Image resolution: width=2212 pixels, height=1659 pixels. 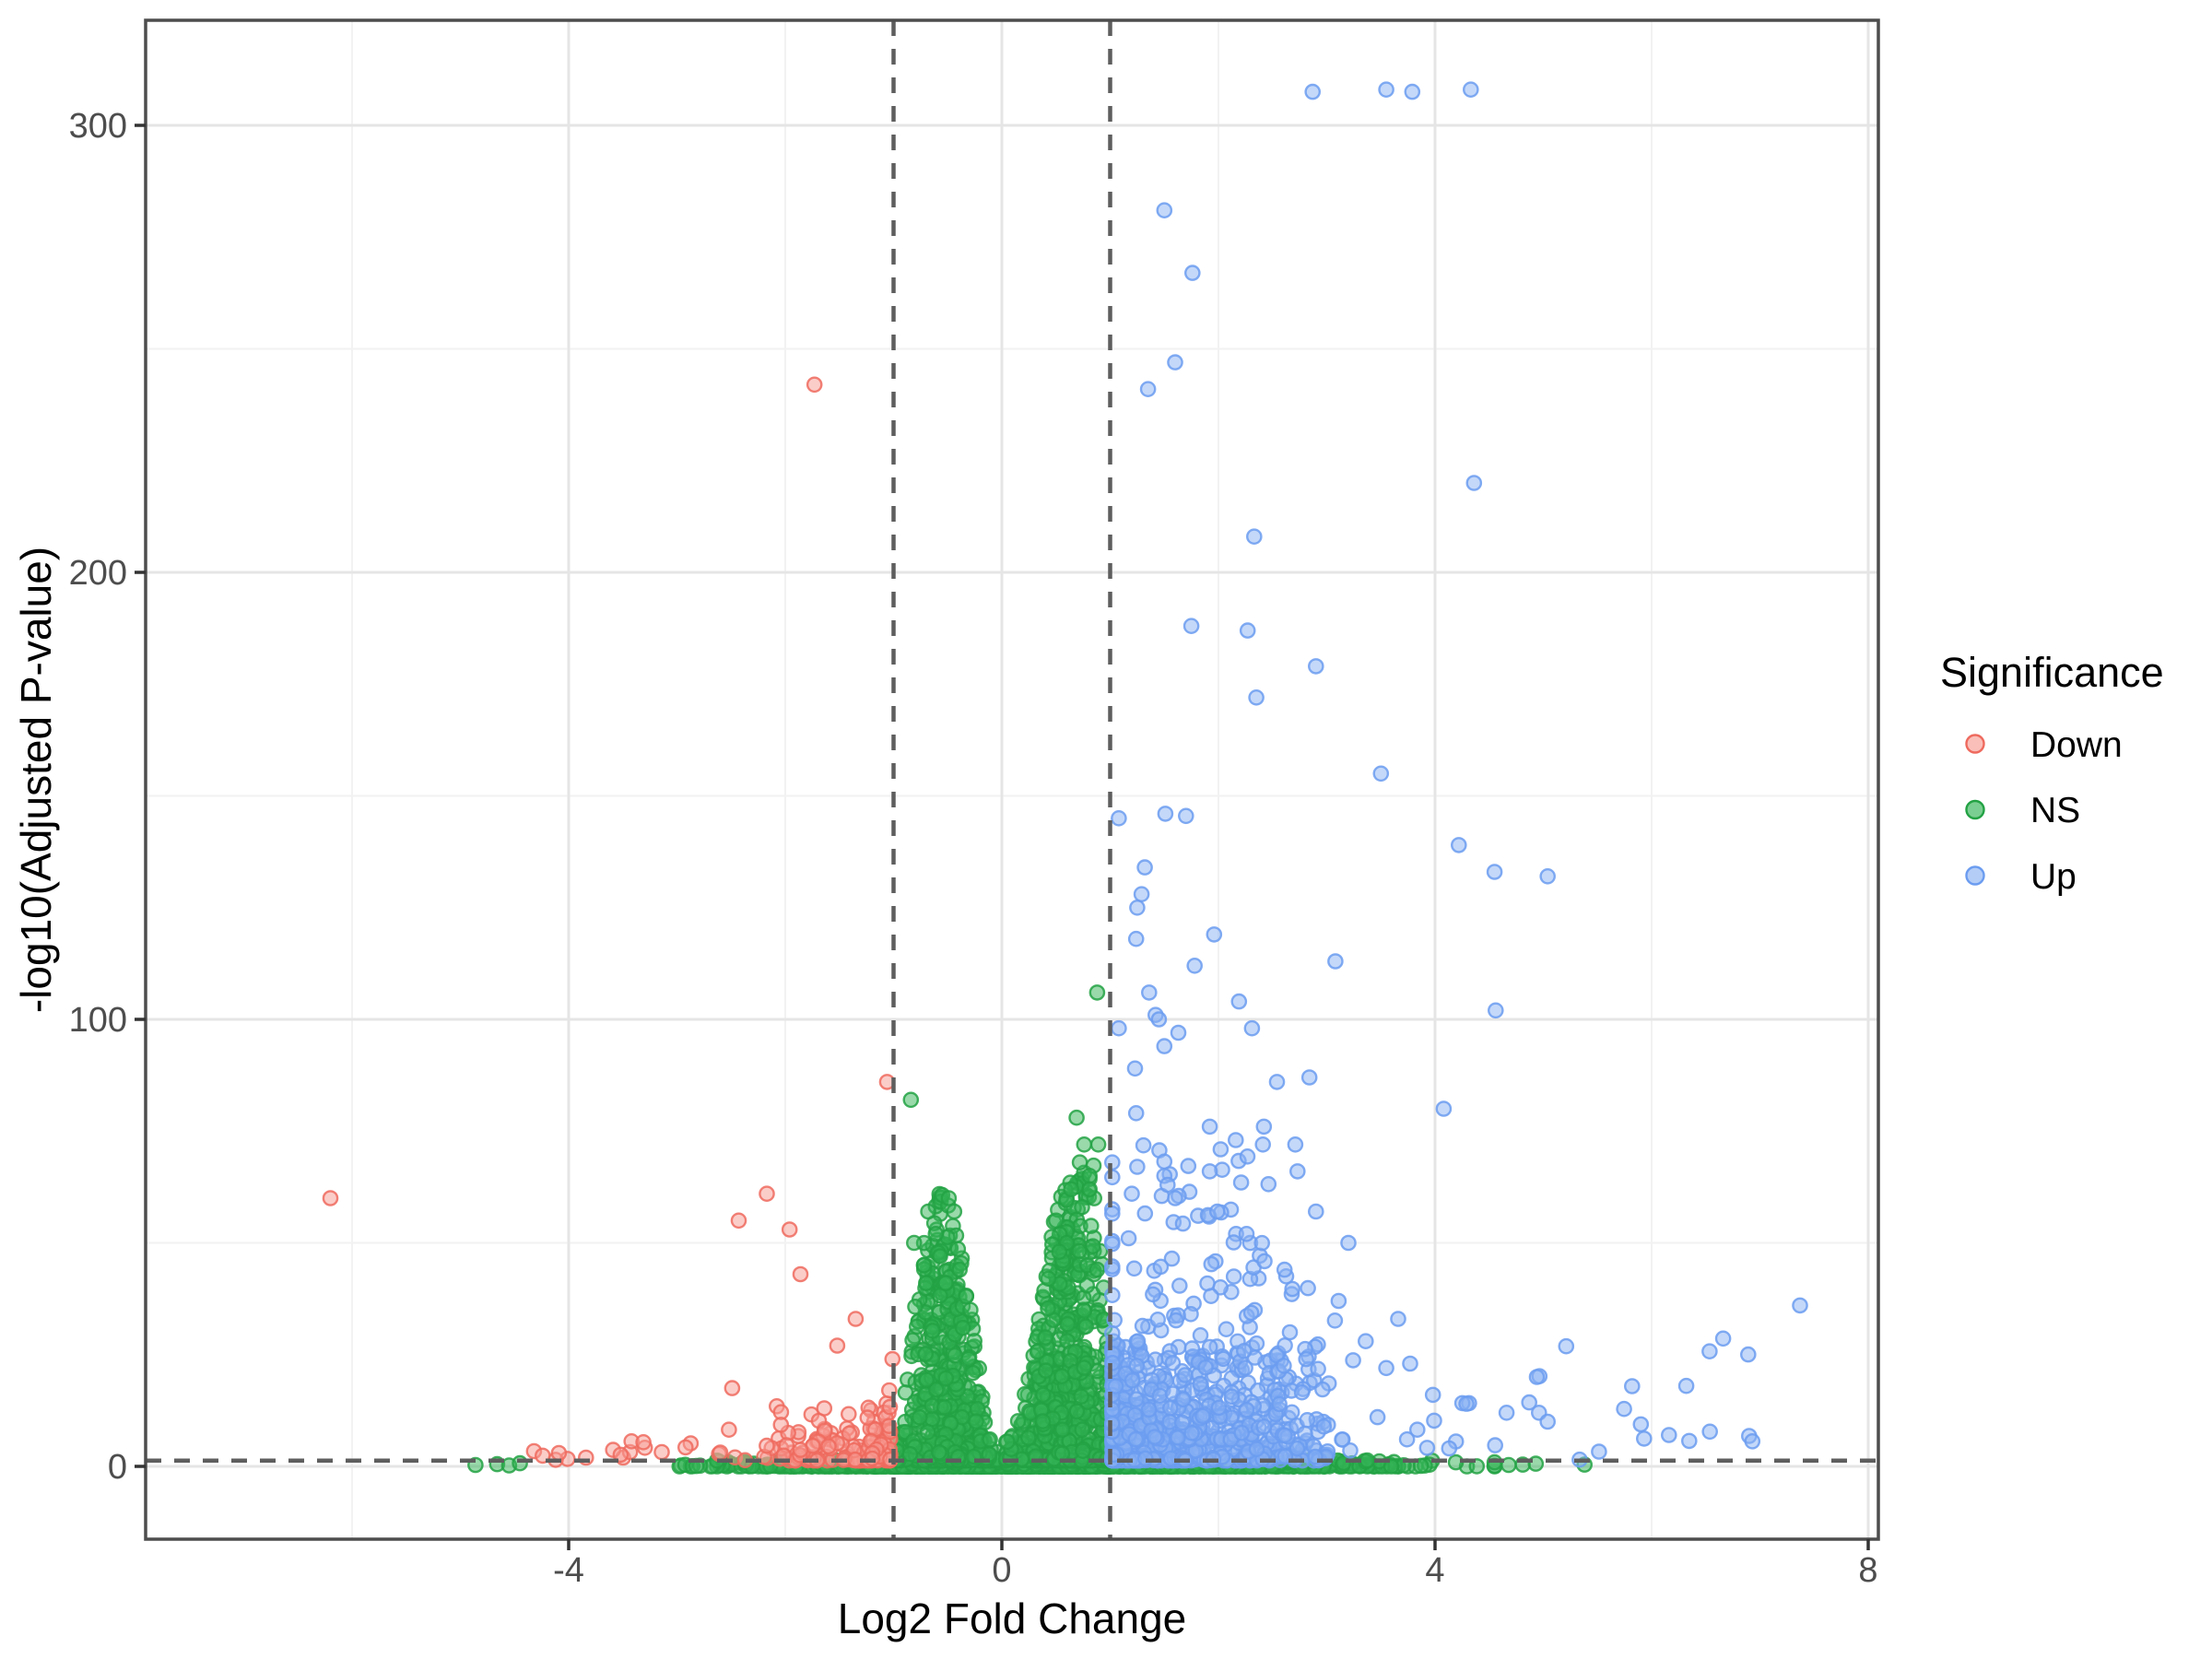 What do you see at coordinates (1001, 1570) in the screenshot?
I see `x-tick-label-0: 0` at bounding box center [1001, 1570].